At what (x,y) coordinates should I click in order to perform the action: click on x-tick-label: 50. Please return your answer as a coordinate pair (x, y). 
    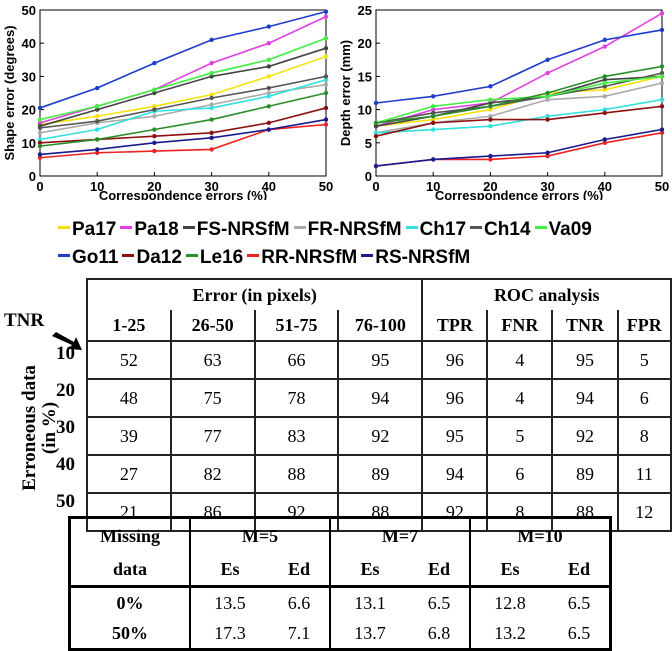
    Looking at the image, I should click on (326, 186).